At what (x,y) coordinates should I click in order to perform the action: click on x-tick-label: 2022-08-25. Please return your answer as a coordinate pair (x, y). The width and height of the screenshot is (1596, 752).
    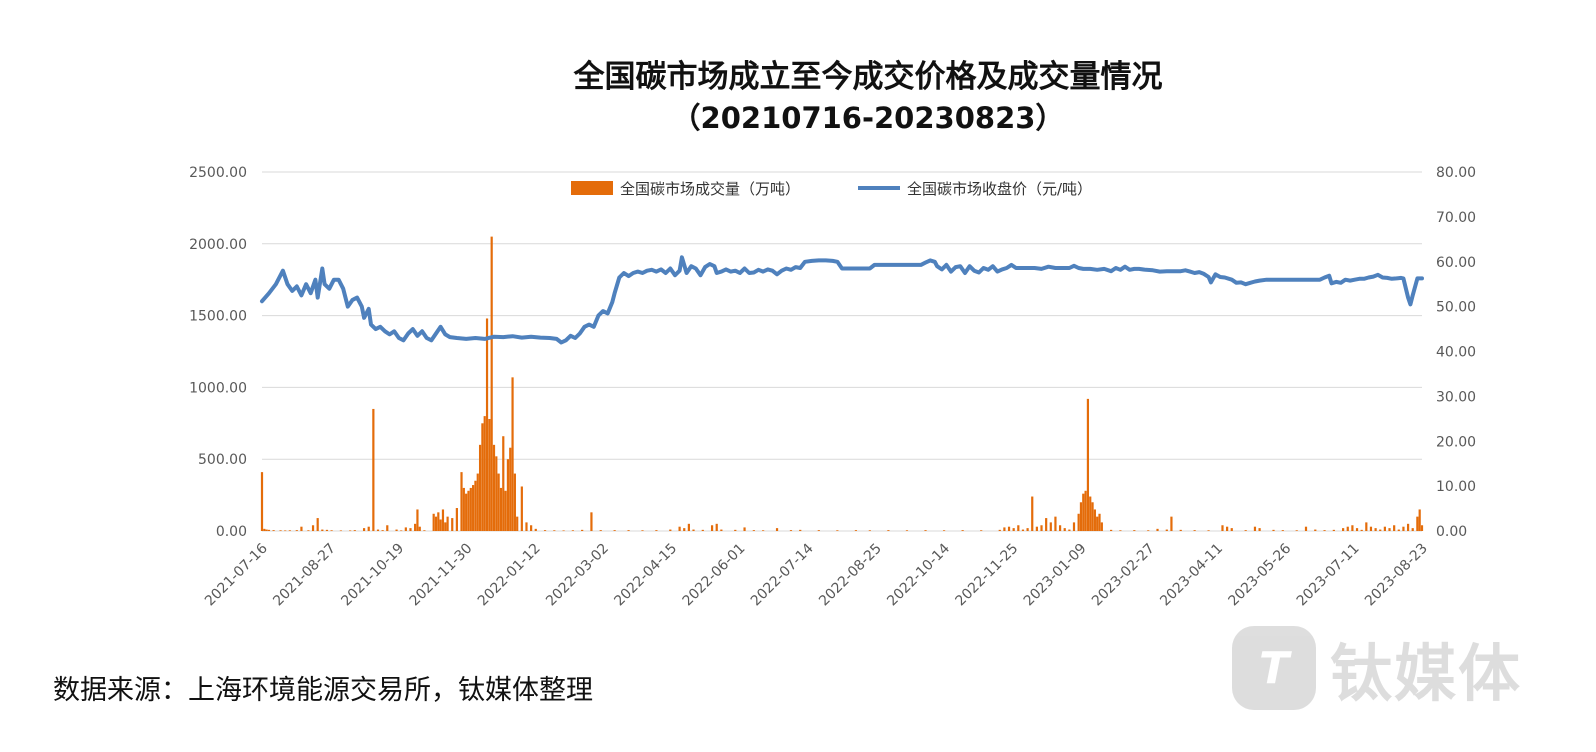
    Looking at the image, I should click on (850, 575).